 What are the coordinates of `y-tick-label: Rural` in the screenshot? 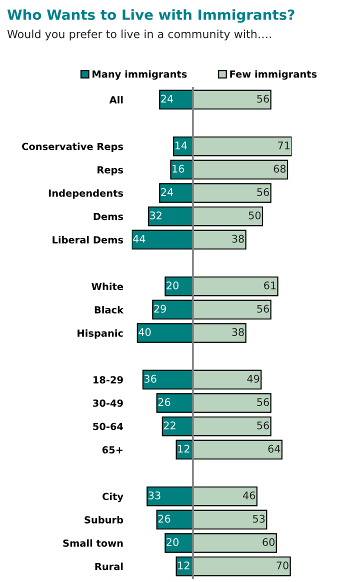 It's located at (109, 566).